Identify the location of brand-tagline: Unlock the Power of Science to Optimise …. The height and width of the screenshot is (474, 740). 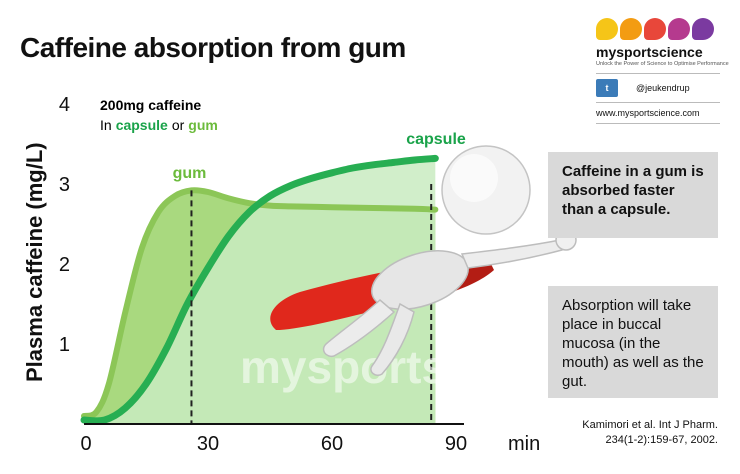
(662, 64).